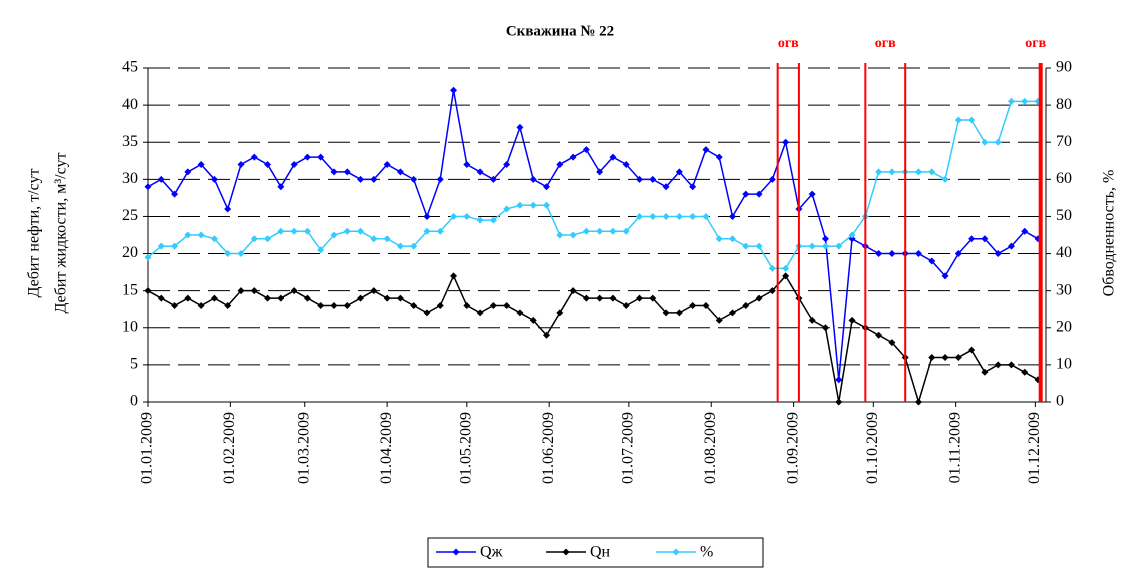 Image resolution: width=1129 pixels, height=568 pixels. I want to click on legend: Qж Qн%, so click(595, 552).